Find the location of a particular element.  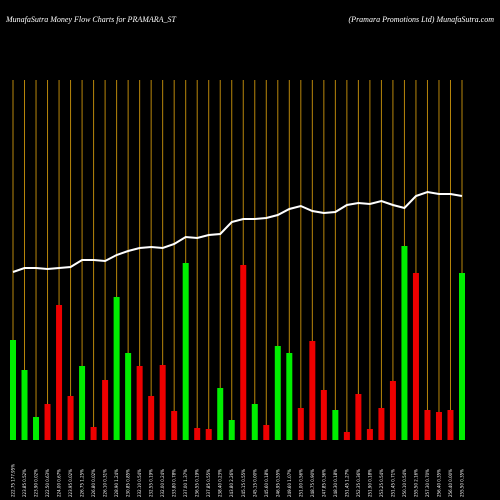

x-tick-label: 249.60 1.07% is located at coordinates (289, 483).